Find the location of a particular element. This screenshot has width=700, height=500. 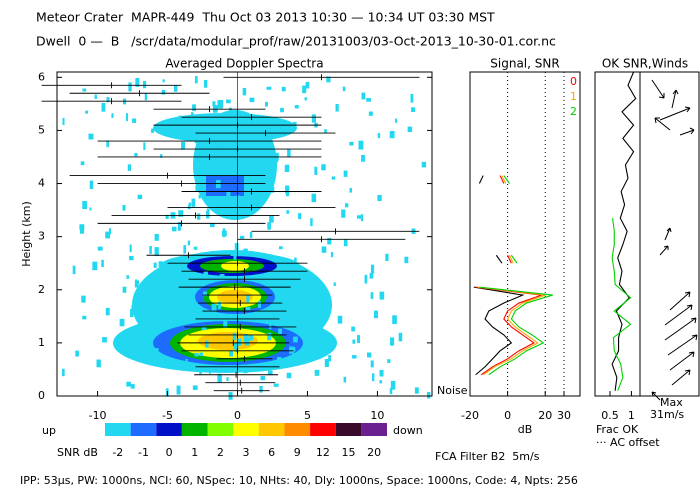

colorbar-tick-label: 3 is located at coordinates (246, 452).